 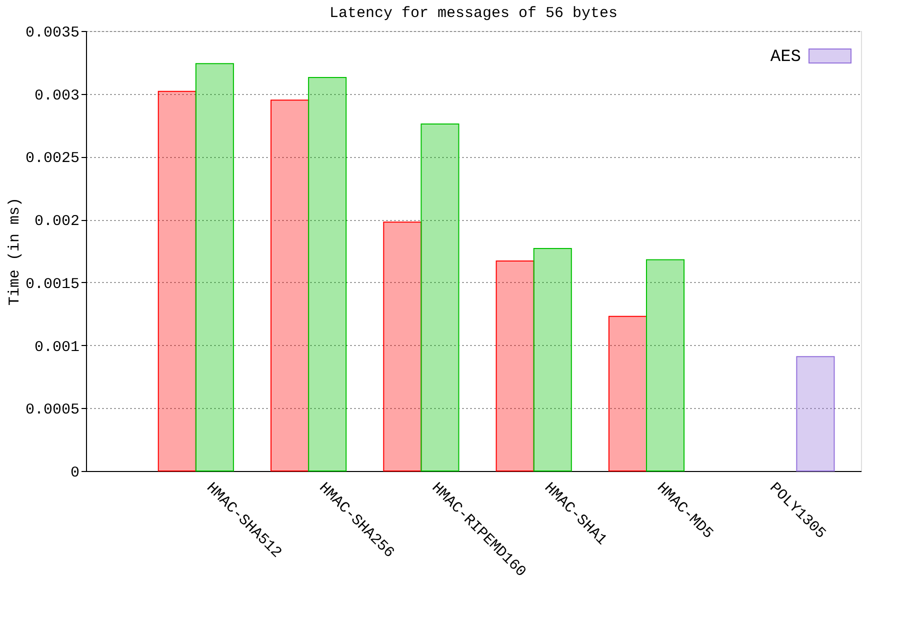 I want to click on y-tick-label: 0.002, so click(x=57, y=221).